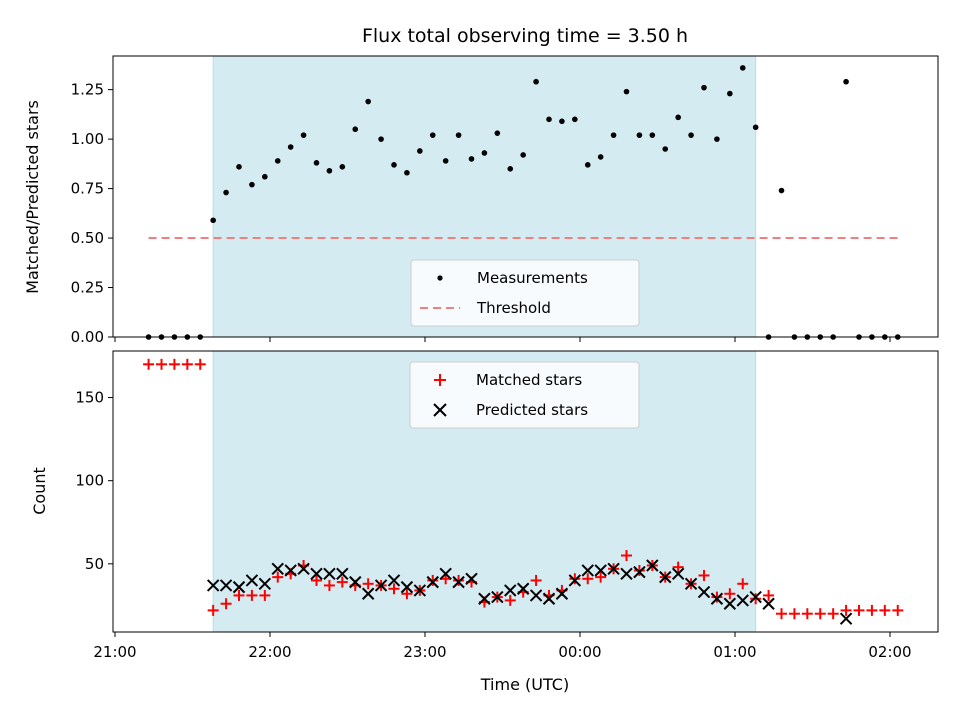 This screenshot has height=724, width=960. I want to click on legend-matched-label: Matched stars, so click(529, 380).